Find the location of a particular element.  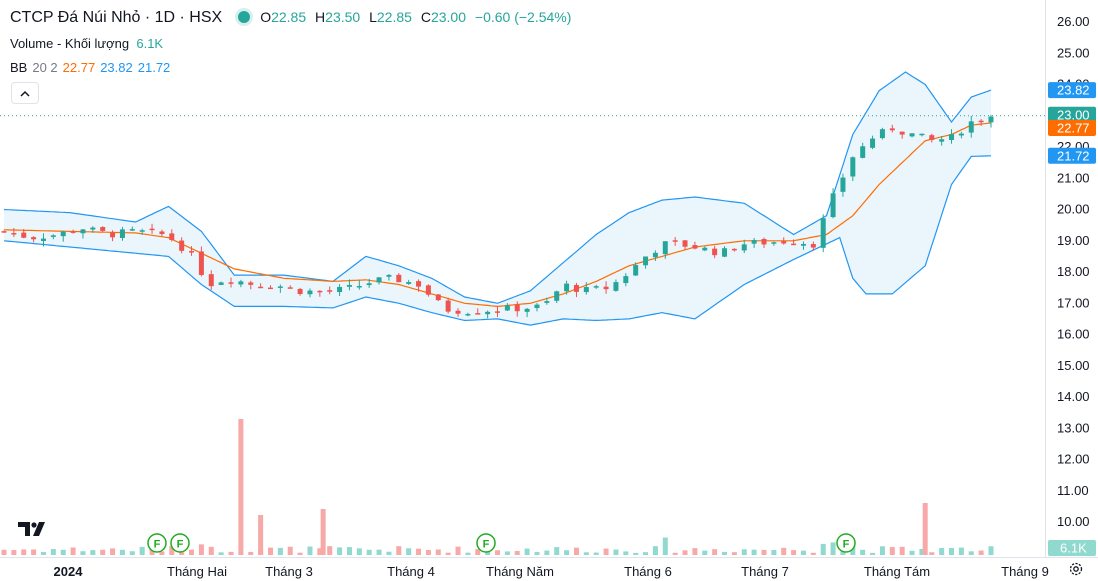

symbol-title: CTCP Đá Núi Nhỏ · 1D · HSX is located at coordinates (116, 17).